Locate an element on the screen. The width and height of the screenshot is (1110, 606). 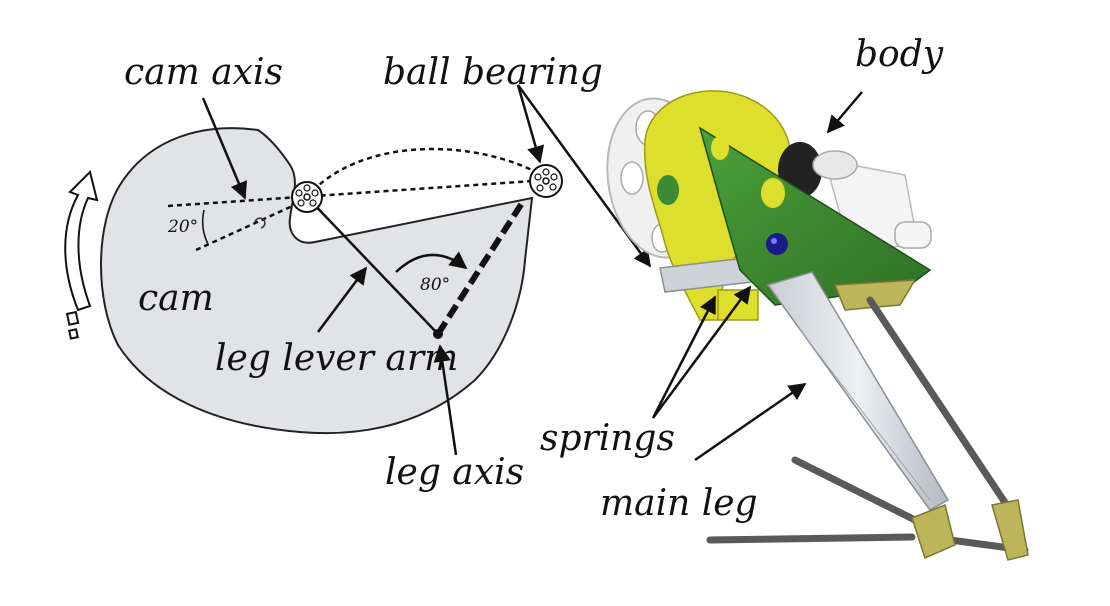
leg-axis-pointer is located at coordinates (445, 400).